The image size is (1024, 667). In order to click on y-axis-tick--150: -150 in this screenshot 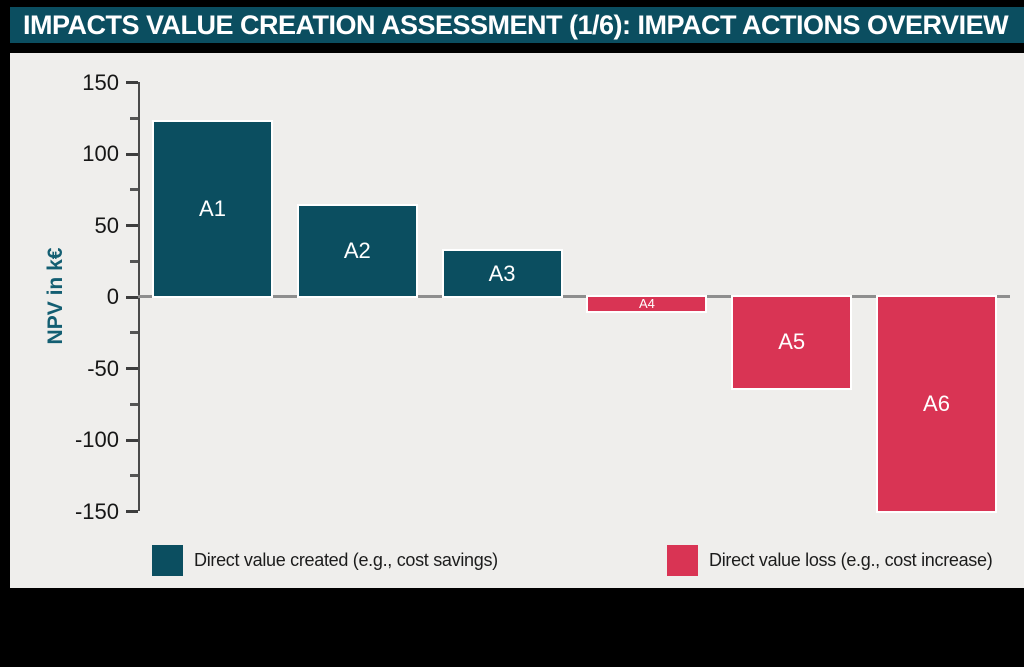, I will do `click(106, 511)`.